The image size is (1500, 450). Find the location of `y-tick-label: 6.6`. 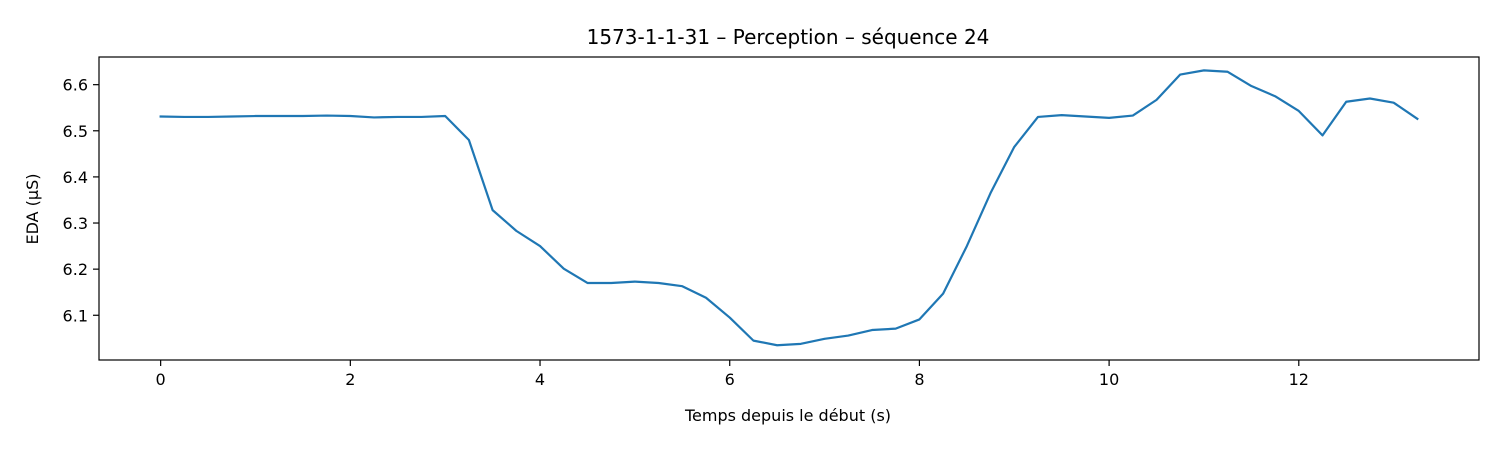

y-tick-label: 6.6 is located at coordinates (75, 85).